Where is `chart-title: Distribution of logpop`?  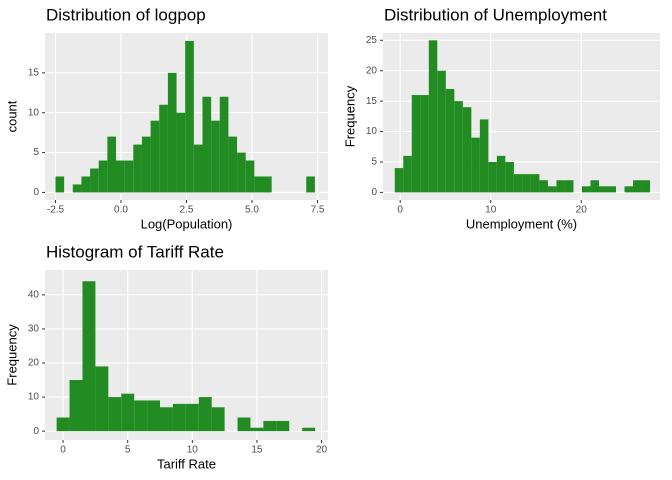 chart-title: Distribution of logpop is located at coordinates (126, 14).